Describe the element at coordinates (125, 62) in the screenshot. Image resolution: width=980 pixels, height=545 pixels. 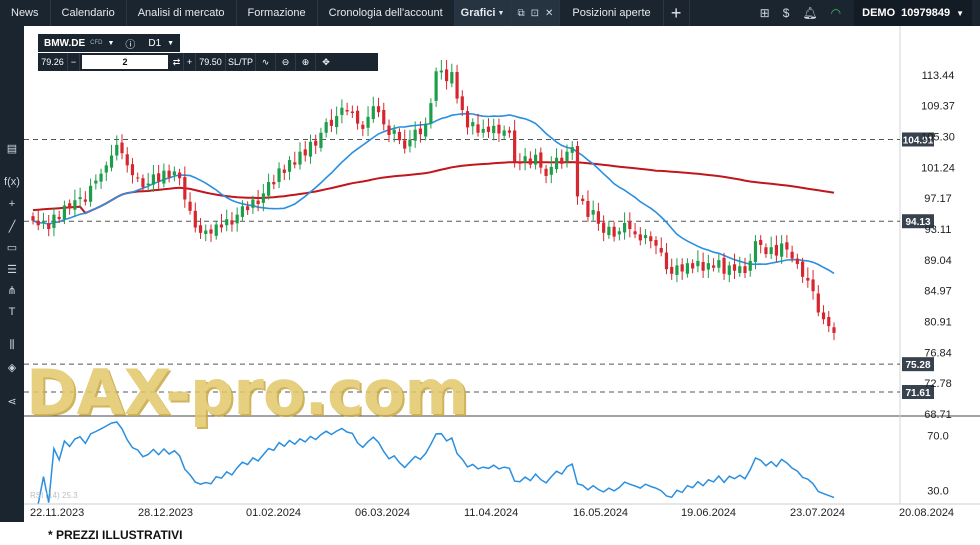
I see `volume-input: 2` at that location.